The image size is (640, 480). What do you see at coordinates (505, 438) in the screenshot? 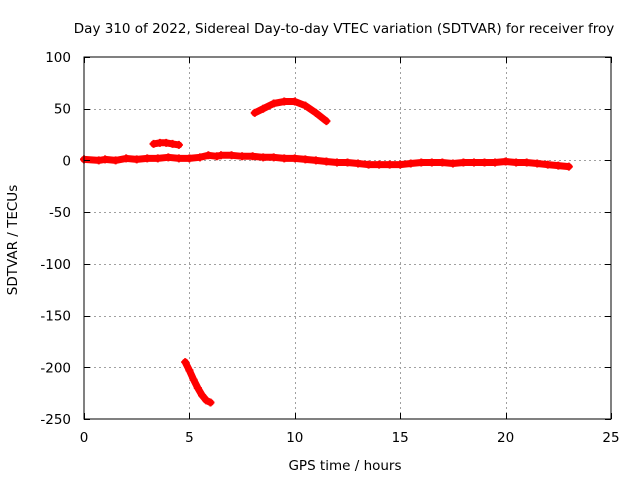
I see `x-tick-label: 20` at bounding box center [505, 438].